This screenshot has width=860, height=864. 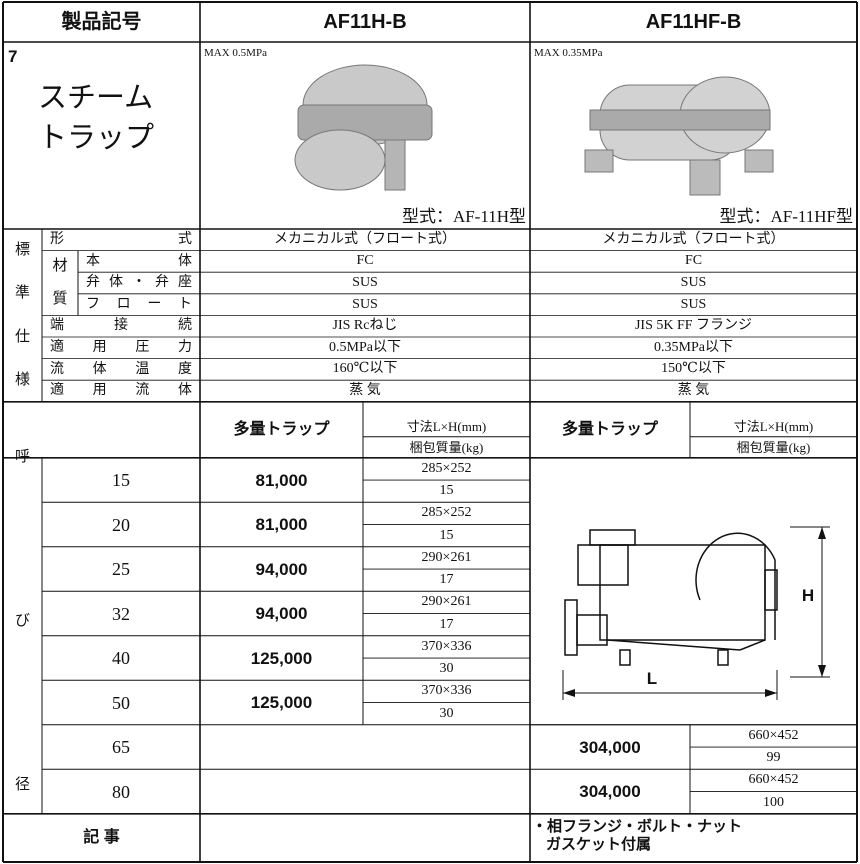 What do you see at coordinates (121, 347) in the screenshot?
I see `spec-label: 適用圧力` at bounding box center [121, 347].